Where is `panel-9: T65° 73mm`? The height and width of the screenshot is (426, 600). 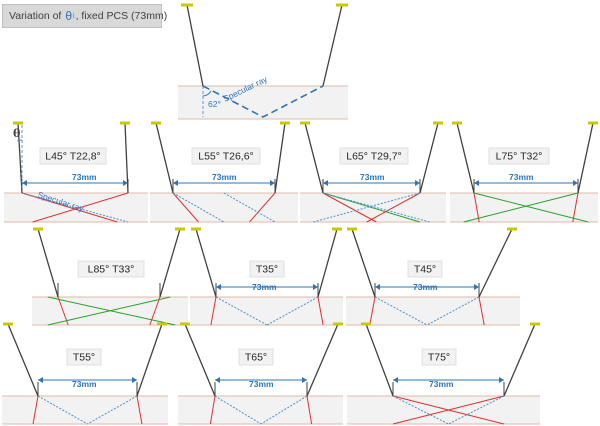 panel-9: T65° 73mm is located at coordinates (260, 373).